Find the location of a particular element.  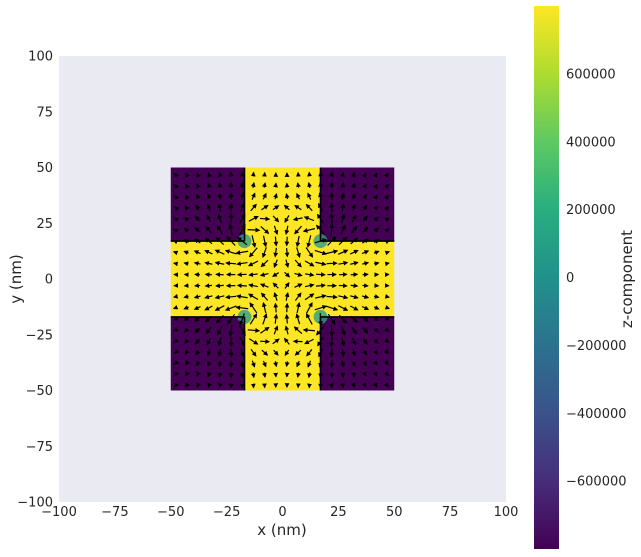

x-axis-label: x (nm) is located at coordinates (281, 530).